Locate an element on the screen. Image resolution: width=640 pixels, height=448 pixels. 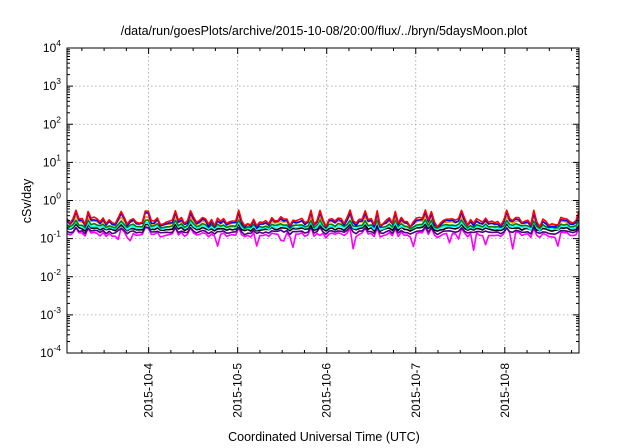
y-axis-title: cSv/day is located at coordinates (27, 200).